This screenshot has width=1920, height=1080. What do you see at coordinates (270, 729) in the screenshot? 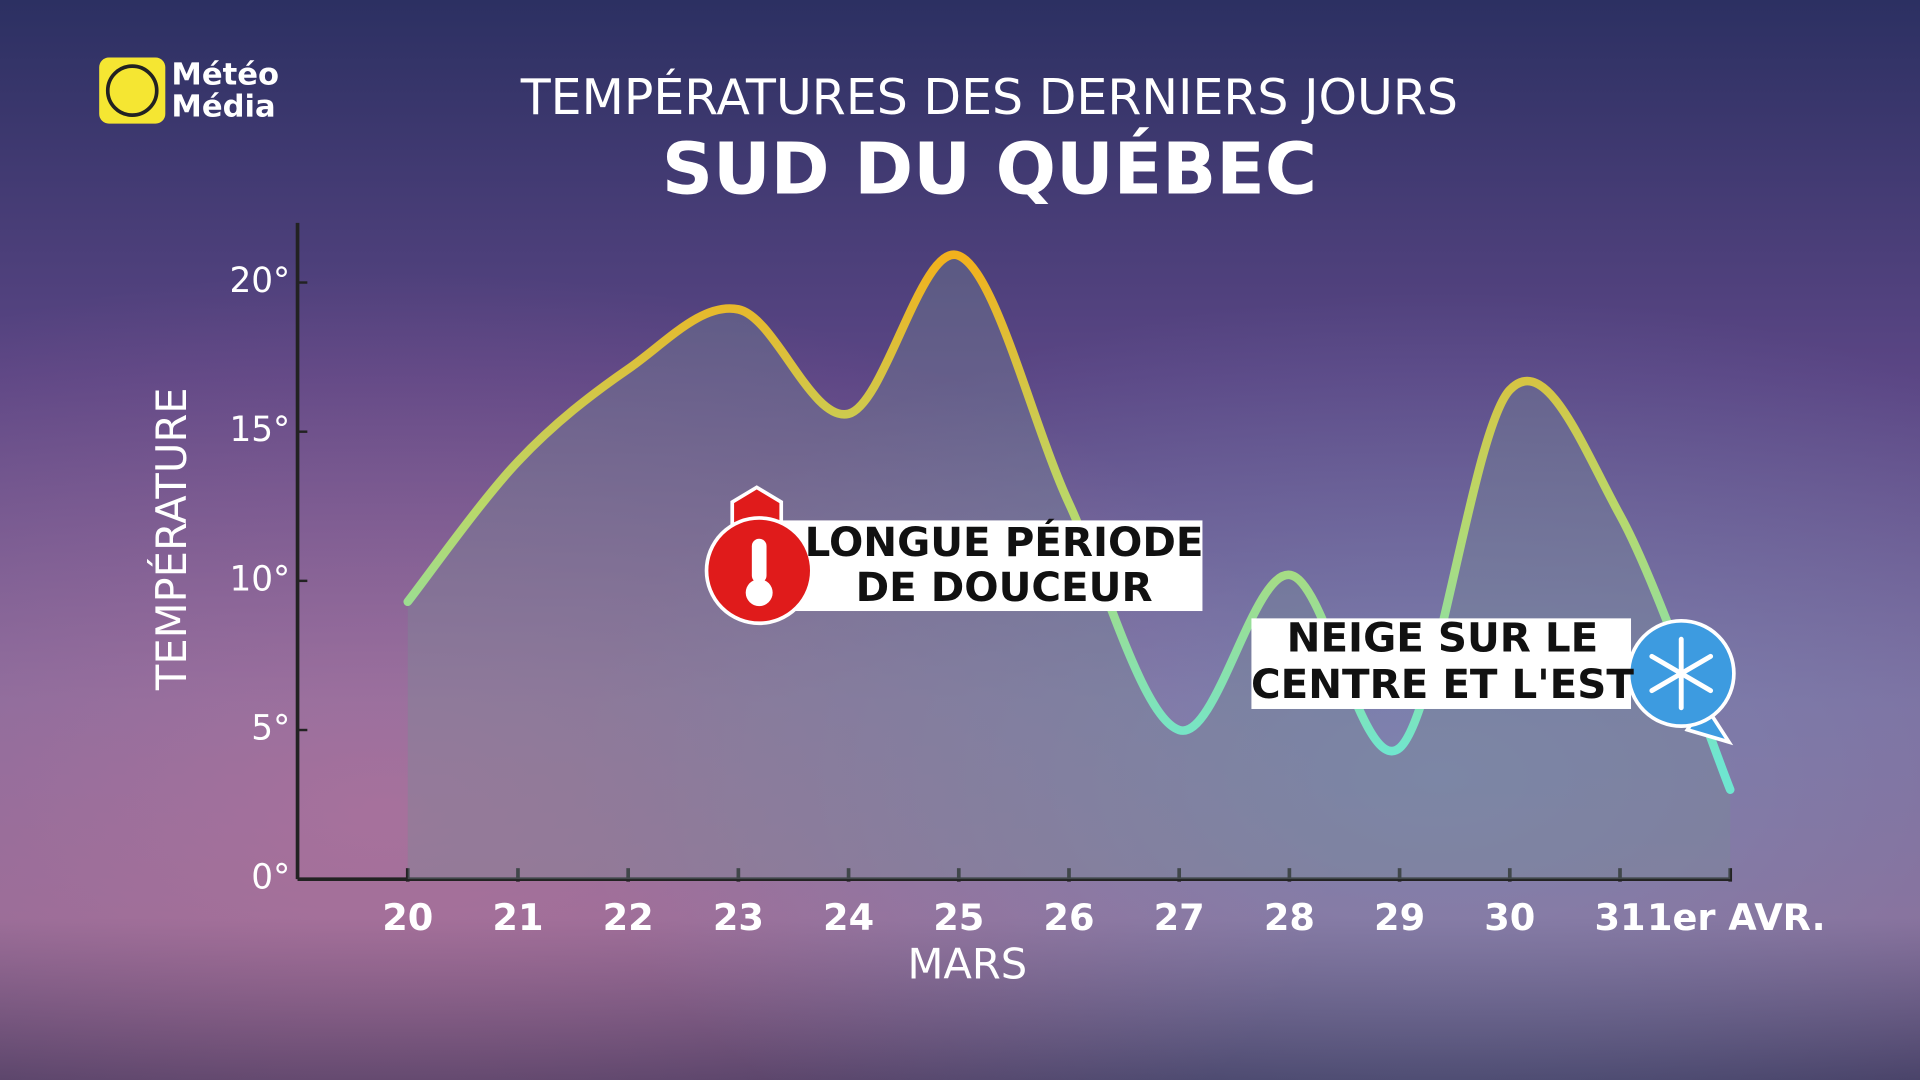
I see `y-tick-label: 5°` at bounding box center [270, 729].